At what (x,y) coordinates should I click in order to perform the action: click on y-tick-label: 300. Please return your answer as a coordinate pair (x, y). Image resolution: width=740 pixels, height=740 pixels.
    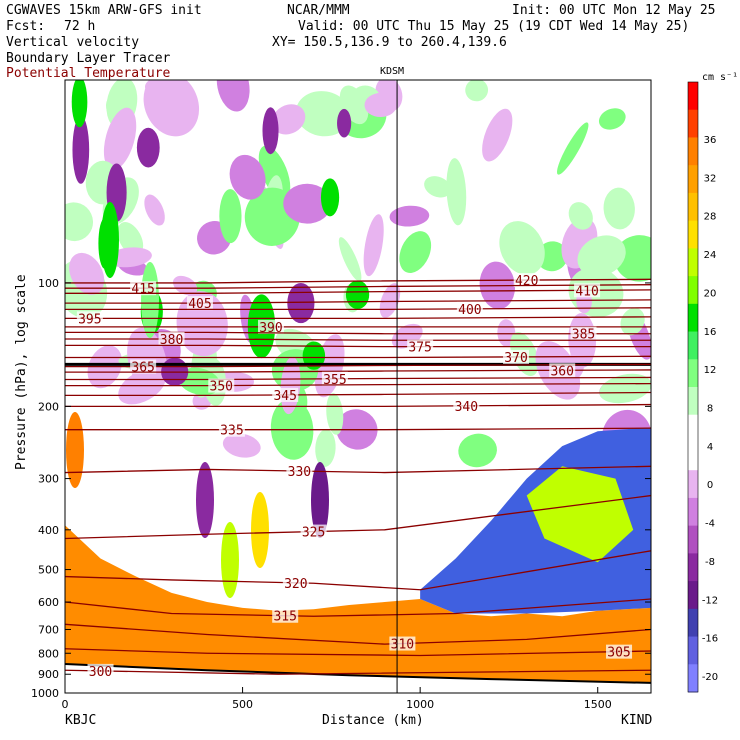
    Looking at the image, I should click on (48, 479).